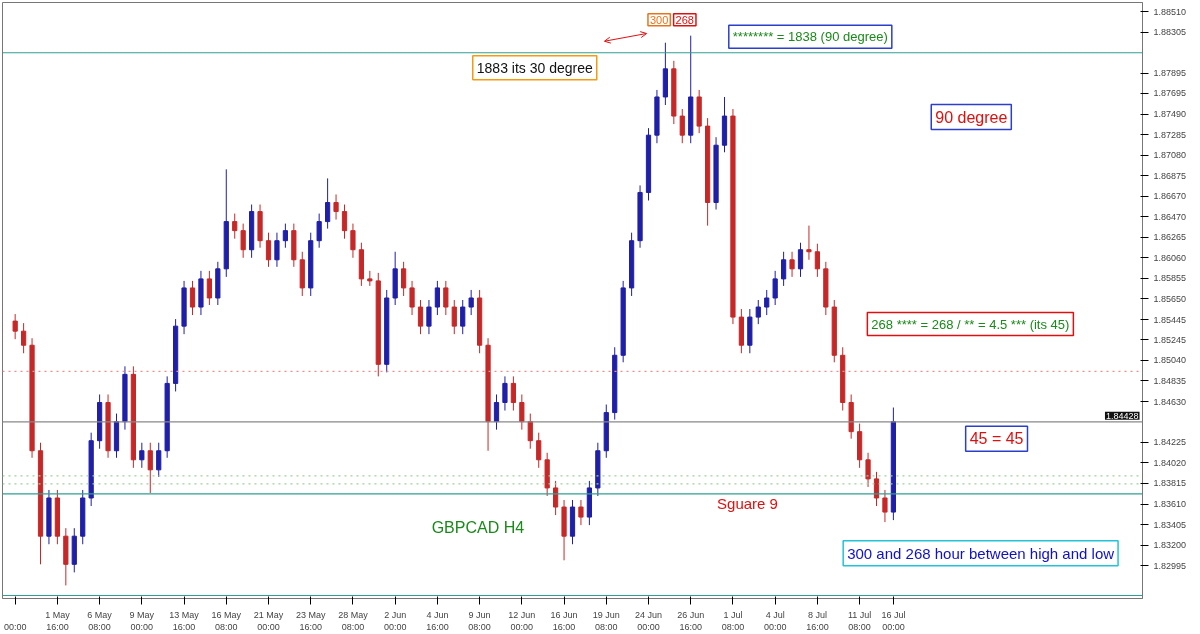 This screenshot has height=634, width=1200. I want to click on annotation: 300 and 268 hour between high and low, so click(981, 553).